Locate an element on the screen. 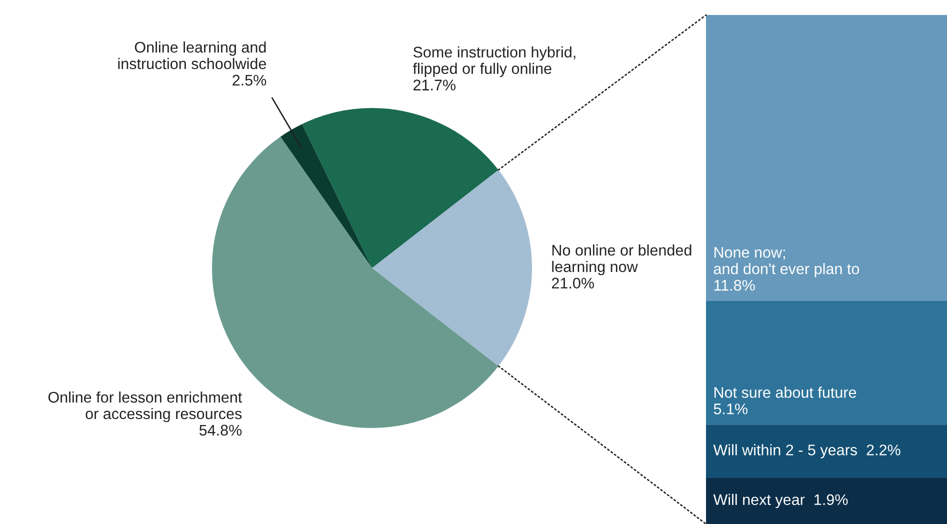 This screenshot has width=947, height=524. data-label: 54.8% is located at coordinates (220, 430).